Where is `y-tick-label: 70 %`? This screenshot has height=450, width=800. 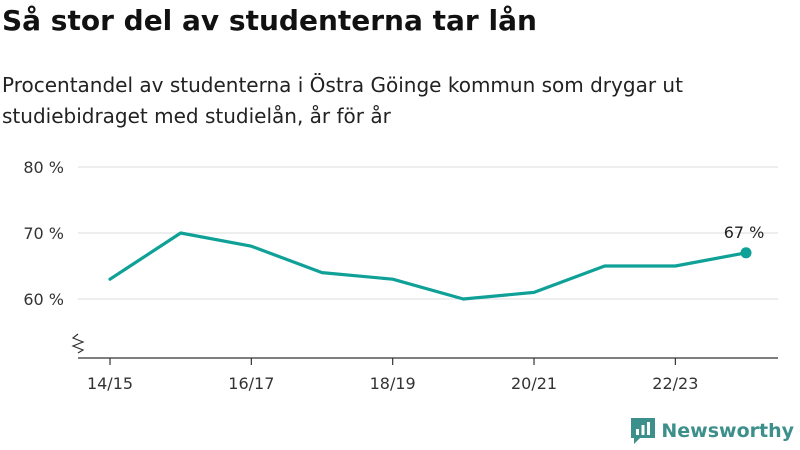 y-tick-label: 70 % is located at coordinates (43, 233).